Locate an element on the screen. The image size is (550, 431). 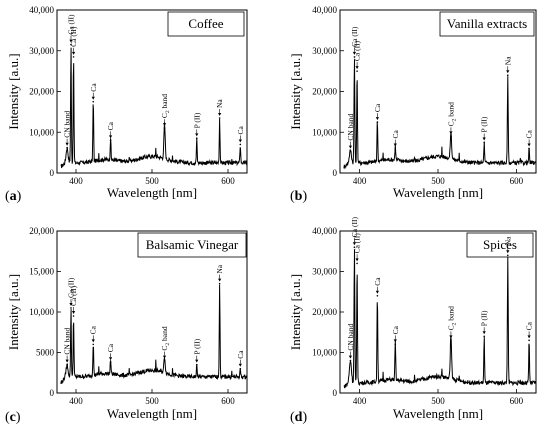
panel-letter: (a) is located at coordinates (13, 196).